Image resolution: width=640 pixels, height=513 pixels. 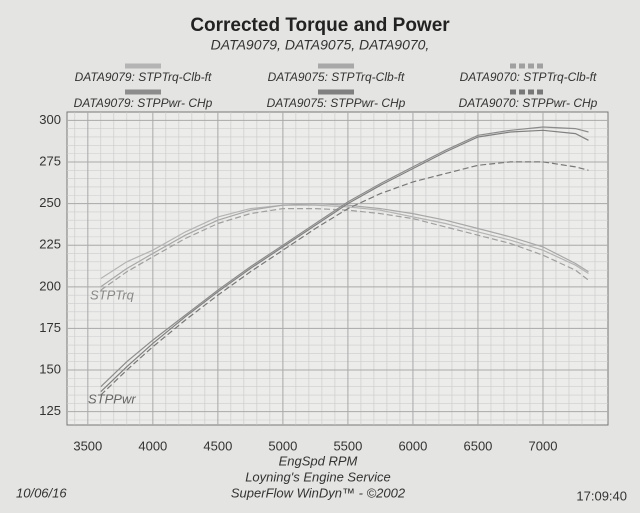 I want to click on legend-label: DATA9075: STPPwr- CHp, so click(x=336, y=103).